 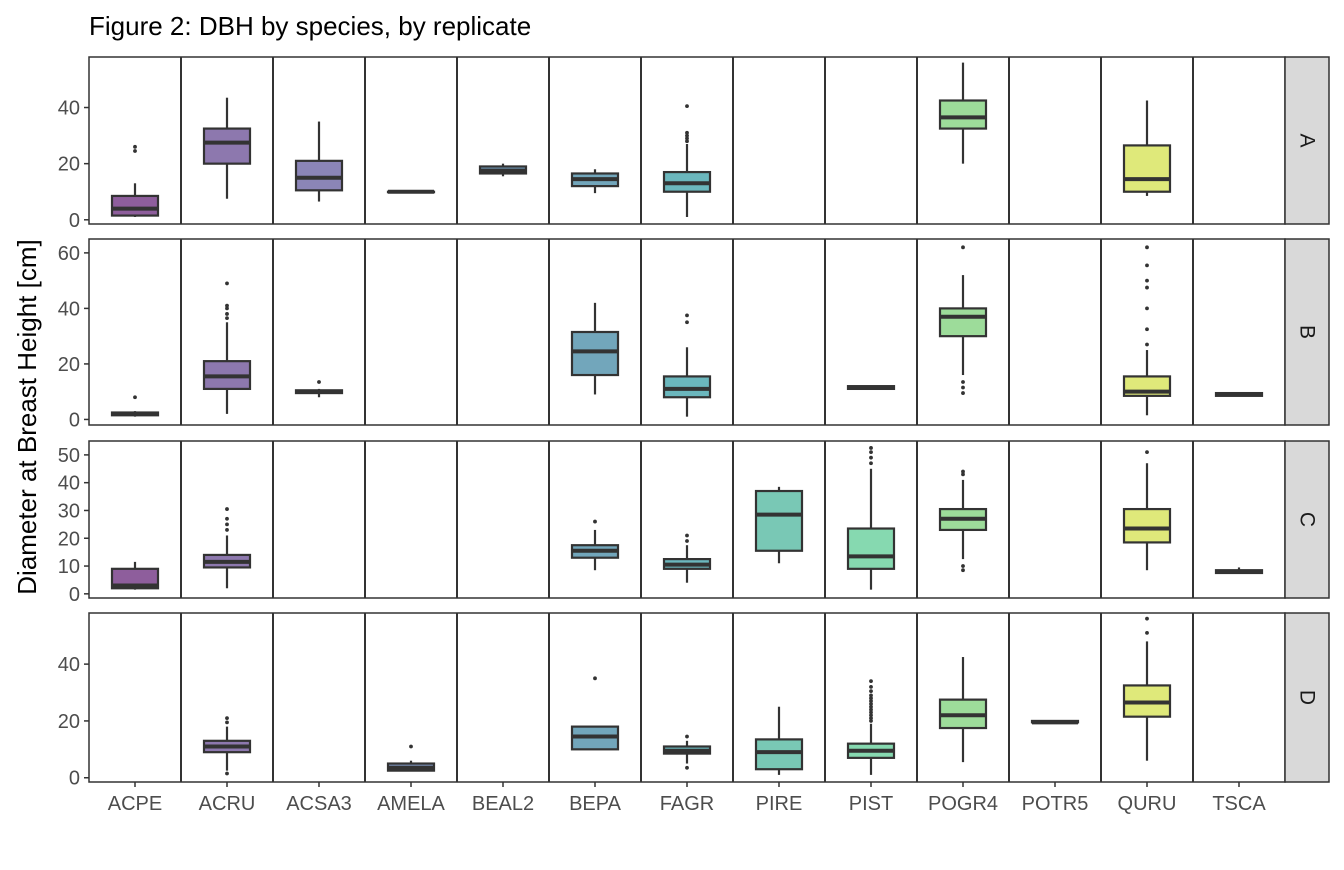 I want to click on x-tick-label-beal2: BEAL2, so click(x=503, y=804).